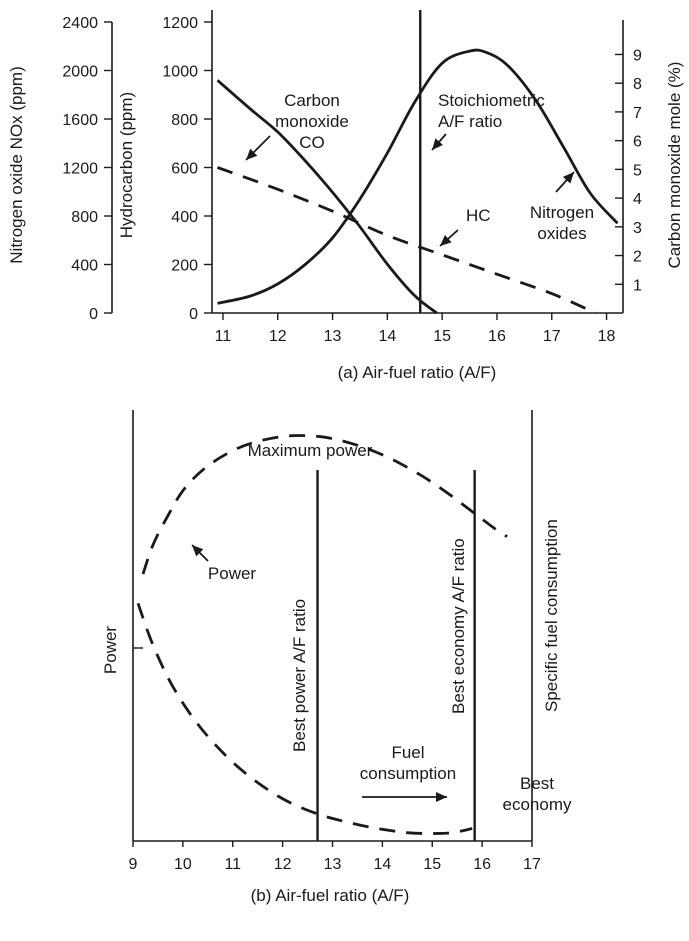 The width and height of the screenshot is (689, 941). Describe the element at coordinates (432, 864) in the screenshot. I see `x-tick-label-b: 15` at that location.